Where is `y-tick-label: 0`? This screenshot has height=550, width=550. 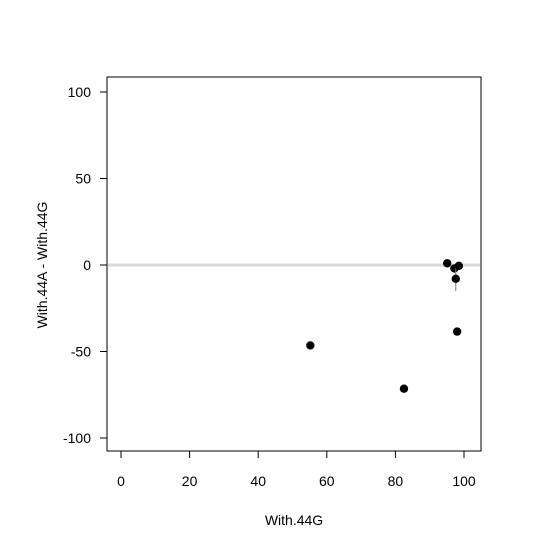 y-tick-label: 0 is located at coordinates (87, 265).